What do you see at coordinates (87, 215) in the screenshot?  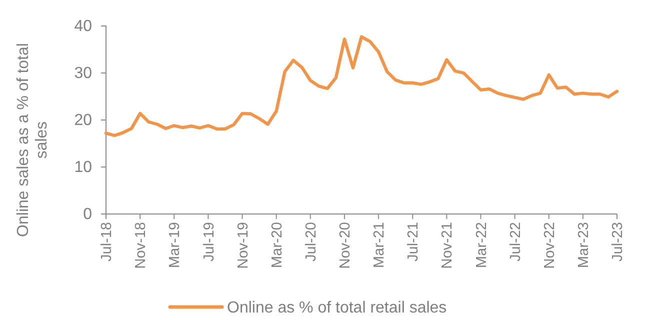 I see `y-tick-label: 0` at bounding box center [87, 215].